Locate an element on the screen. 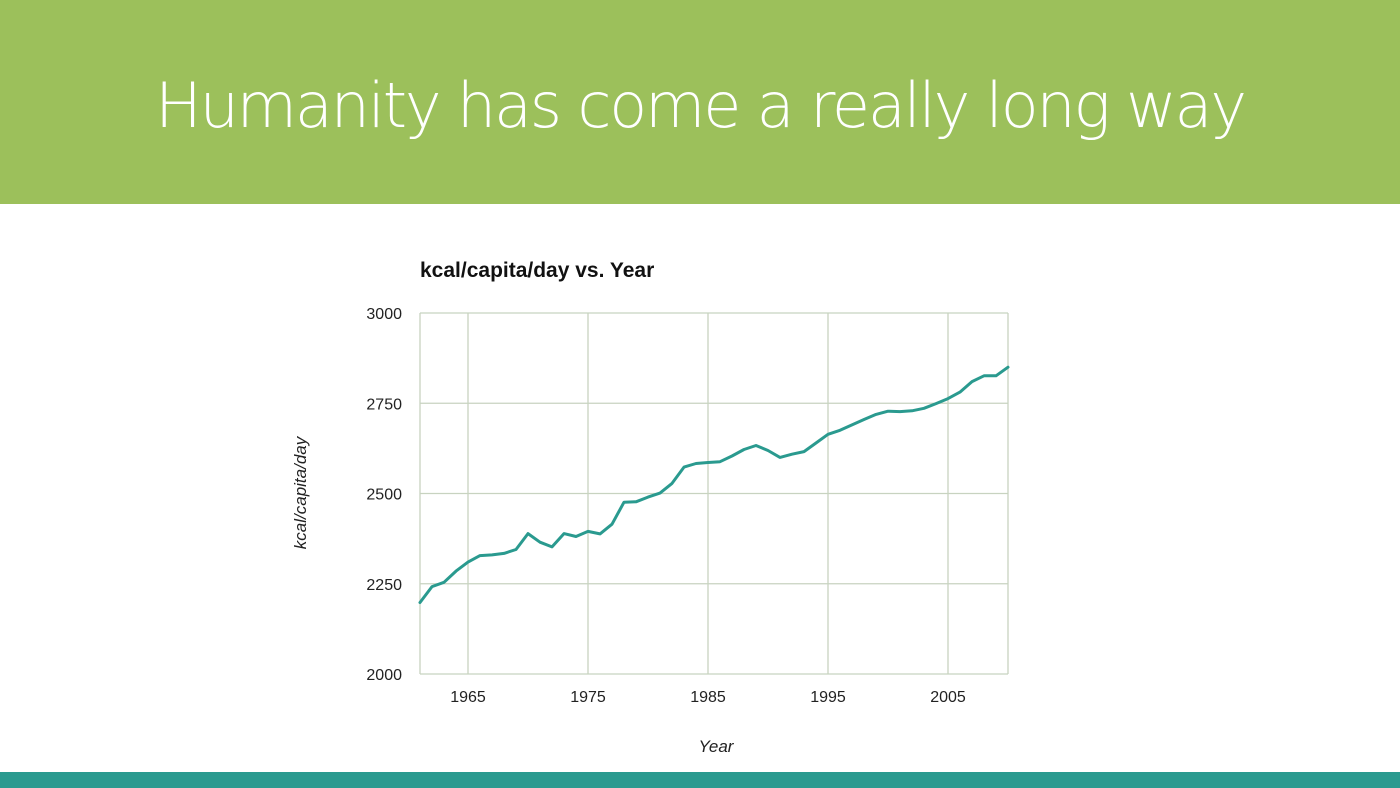  series-line is located at coordinates (714, 484).